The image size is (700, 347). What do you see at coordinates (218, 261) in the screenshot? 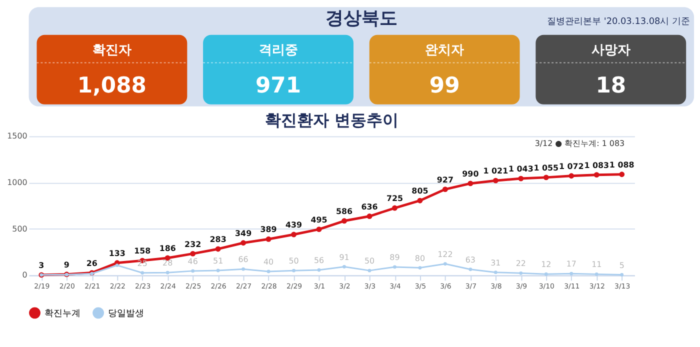
I see `data-label: 51` at bounding box center [218, 261].